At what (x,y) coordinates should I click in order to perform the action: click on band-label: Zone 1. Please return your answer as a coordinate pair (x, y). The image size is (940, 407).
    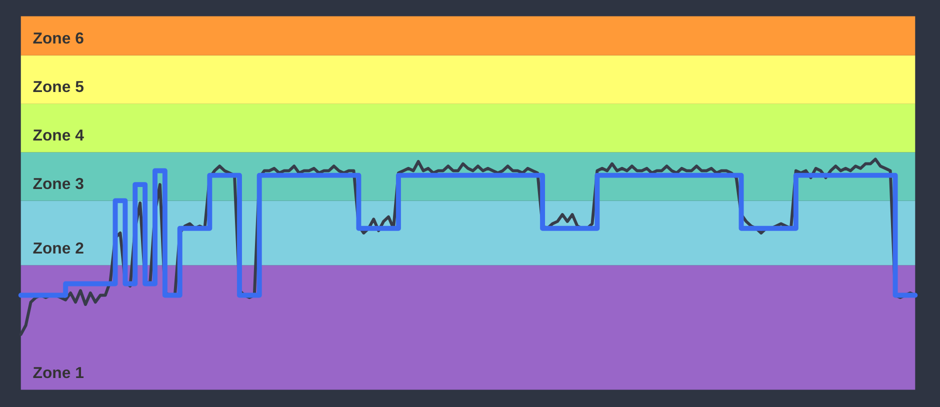
    Looking at the image, I should click on (58, 373).